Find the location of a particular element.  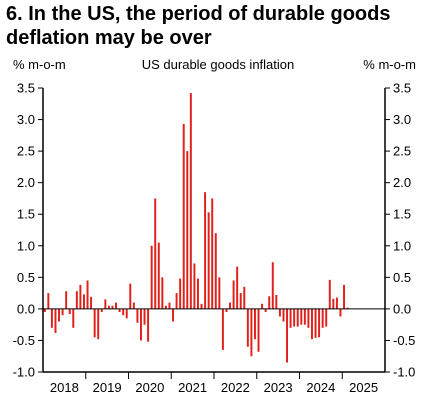

y-axis-left: 3.5 3.0 2.5 2.0 1.5 1.0 0.5 0.0 -0.5 -1.0 is located at coordinates (28, 230).